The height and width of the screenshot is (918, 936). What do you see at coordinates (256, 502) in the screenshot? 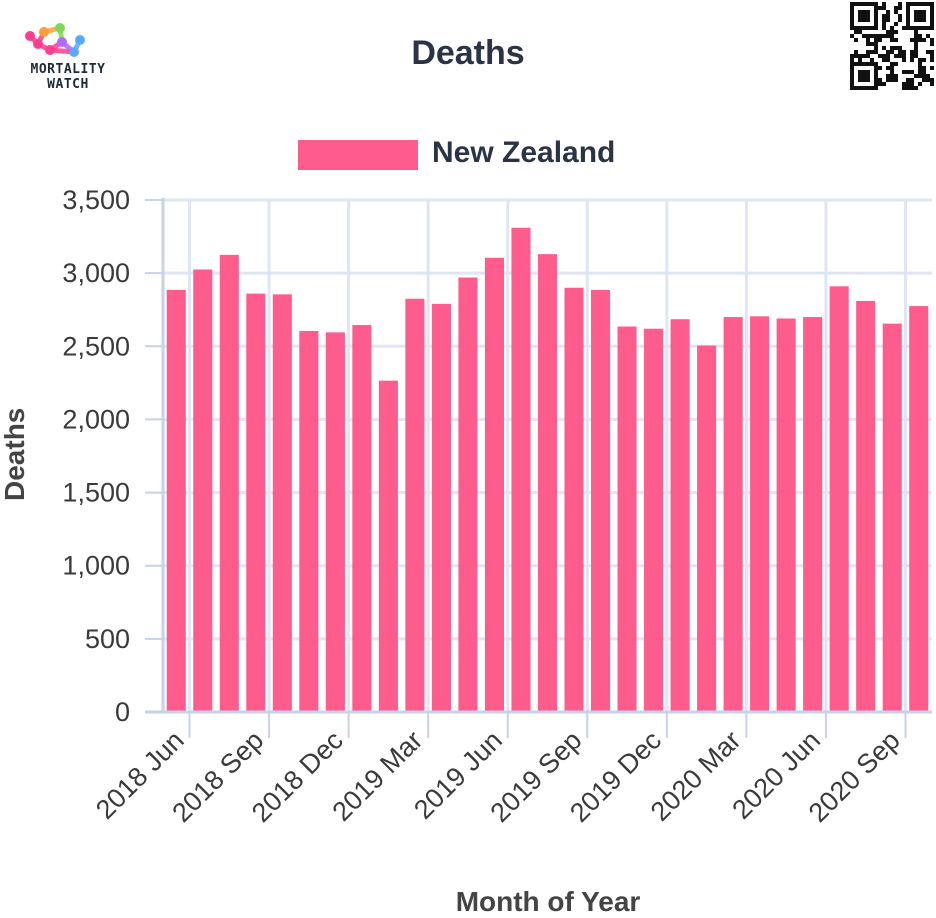
I see `bar: 2018 Sep: 2860` at bounding box center [256, 502].